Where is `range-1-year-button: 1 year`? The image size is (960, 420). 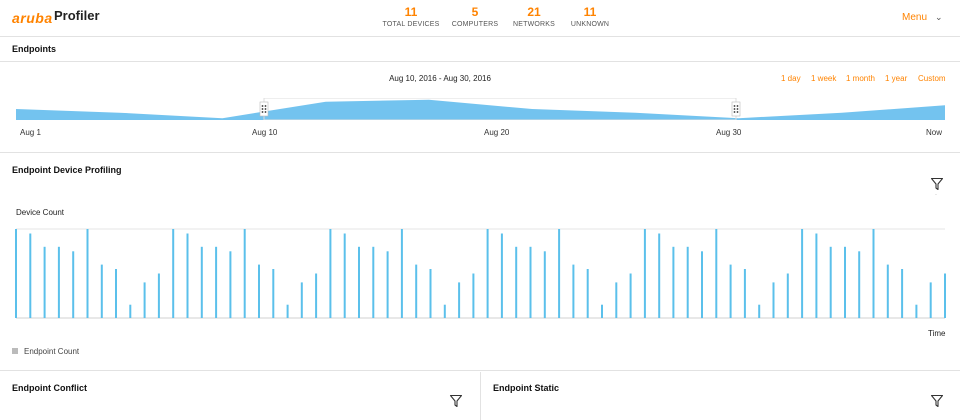
range-1-year-button: 1 year is located at coordinates (896, 78).